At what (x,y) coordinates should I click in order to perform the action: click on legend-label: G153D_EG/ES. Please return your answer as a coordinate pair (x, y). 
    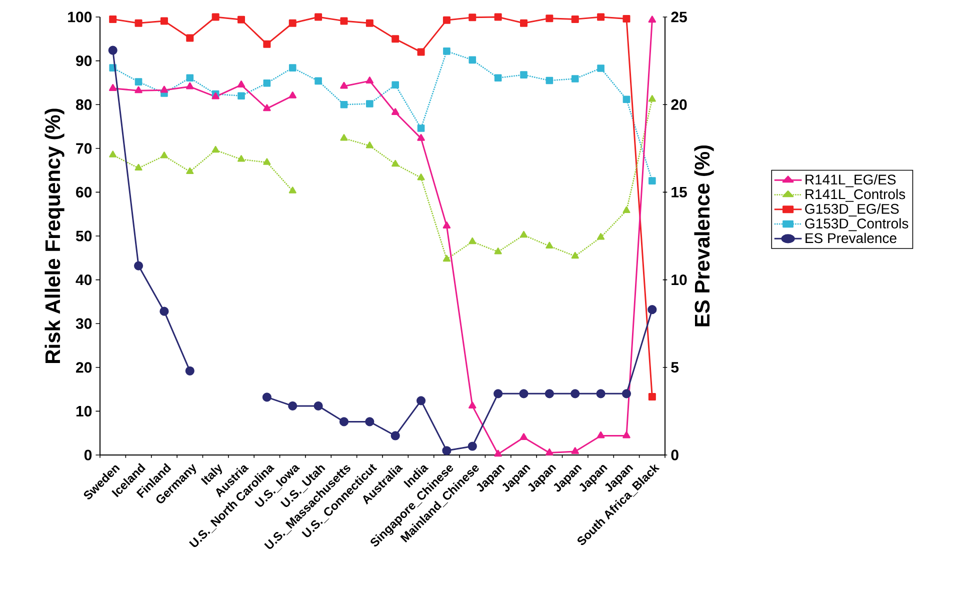
    Looking at the image, I should click on (852, 210).